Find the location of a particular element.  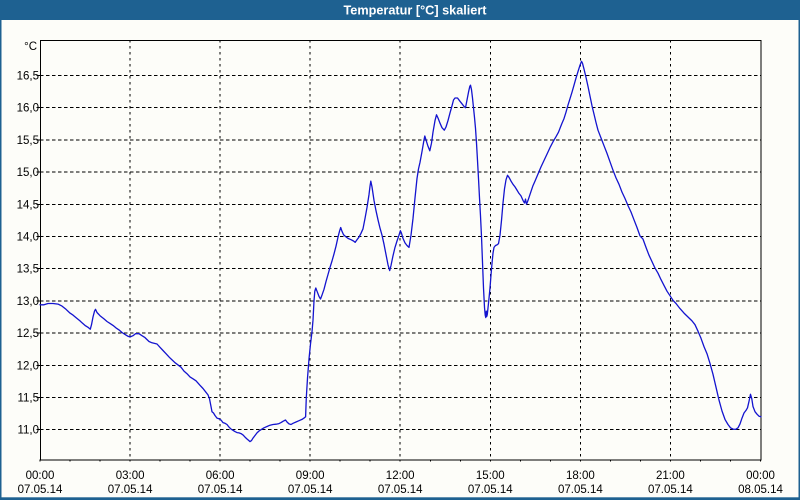

svg-text: 18:00 is located at coordinates (580, 476).